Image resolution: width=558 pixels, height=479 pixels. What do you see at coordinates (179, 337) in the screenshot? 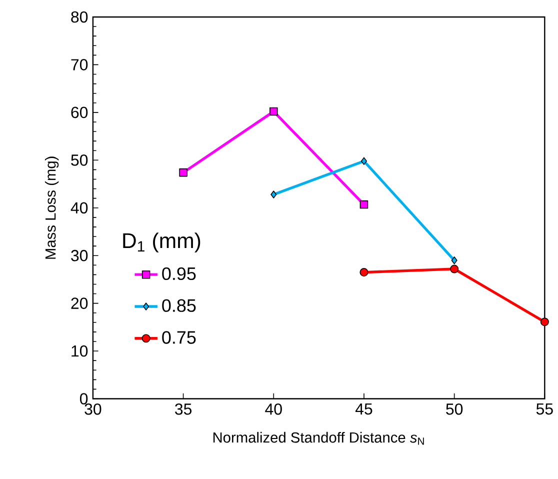
I see `legend-label: 0.75` at bounding box center [179, 337].